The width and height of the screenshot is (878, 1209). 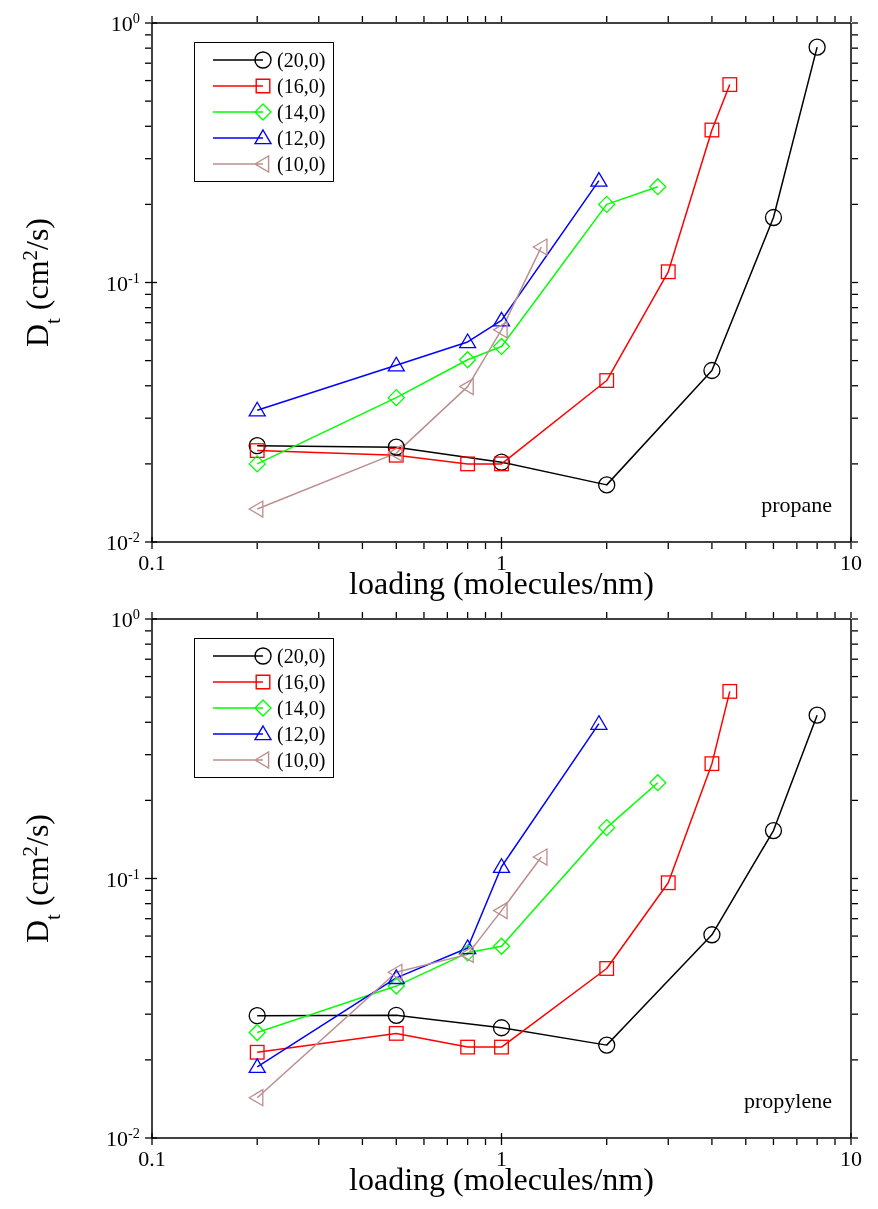 What do you see at coordinates (788, 1100) in the screenshot?
I see `annotation: propylene` at bounding box center [788, 1100].